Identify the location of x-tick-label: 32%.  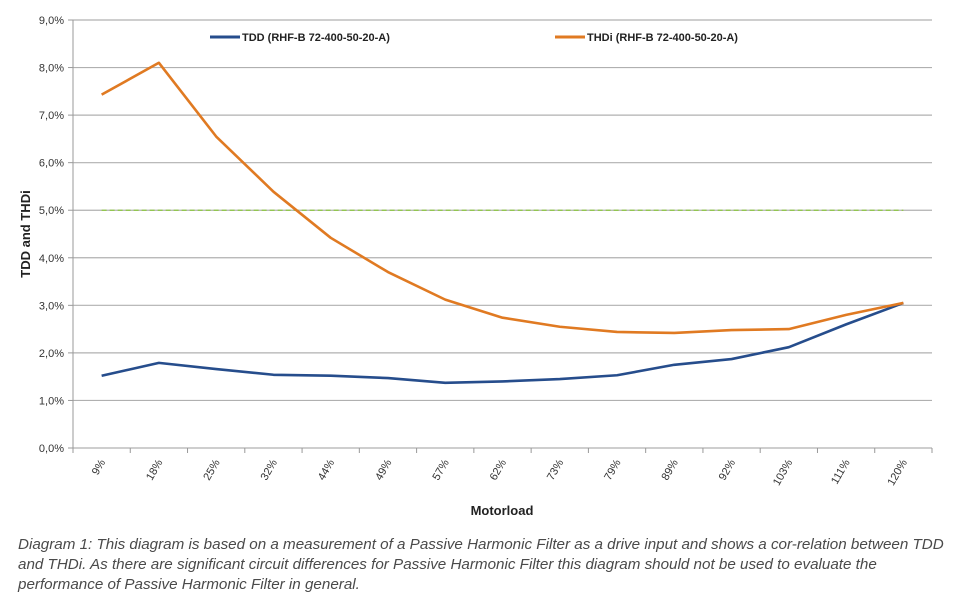
(270, 469).